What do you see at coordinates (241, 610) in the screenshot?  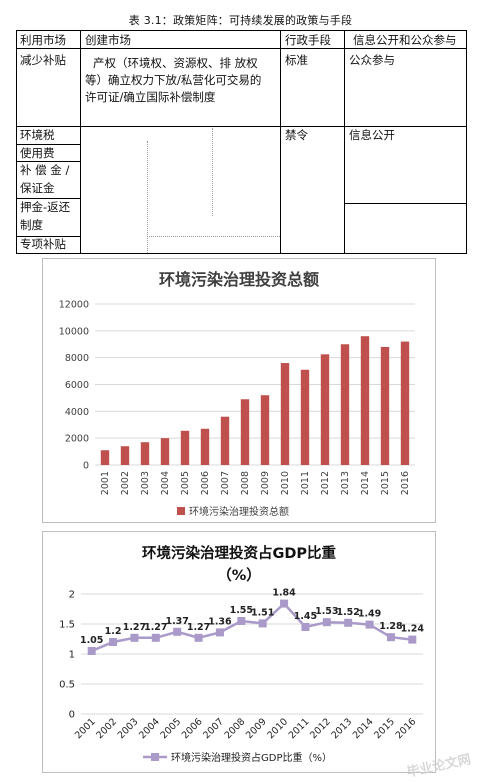 I see `line-data-label: 1.55` at bounding box center [241, 610].